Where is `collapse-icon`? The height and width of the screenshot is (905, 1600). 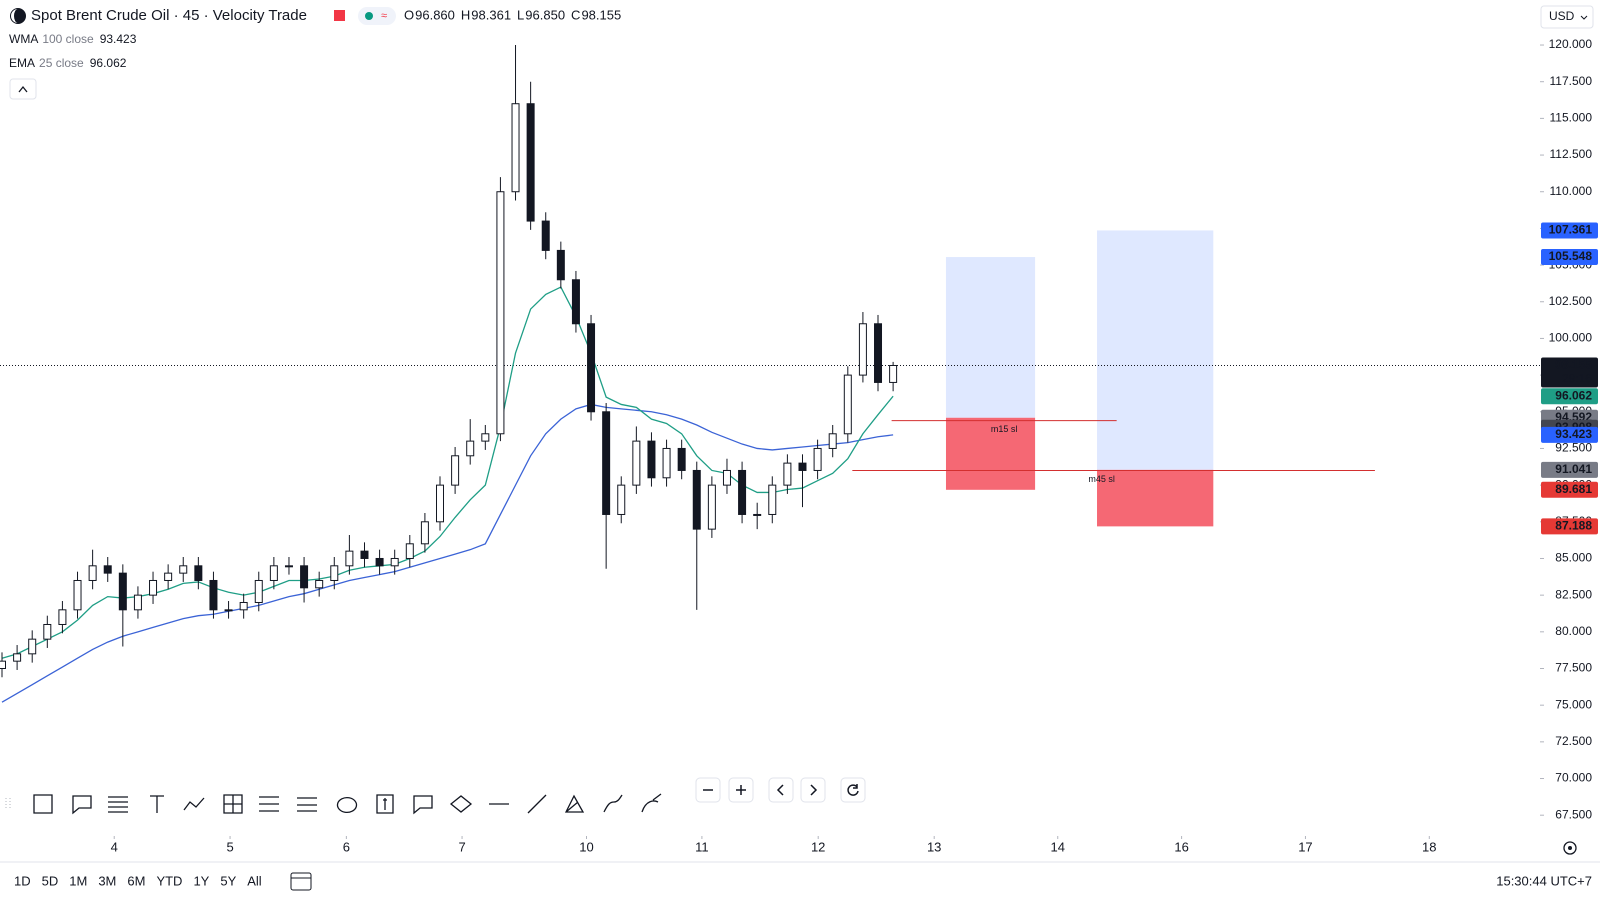
collapse-icon is located at coordinates (23, 89).